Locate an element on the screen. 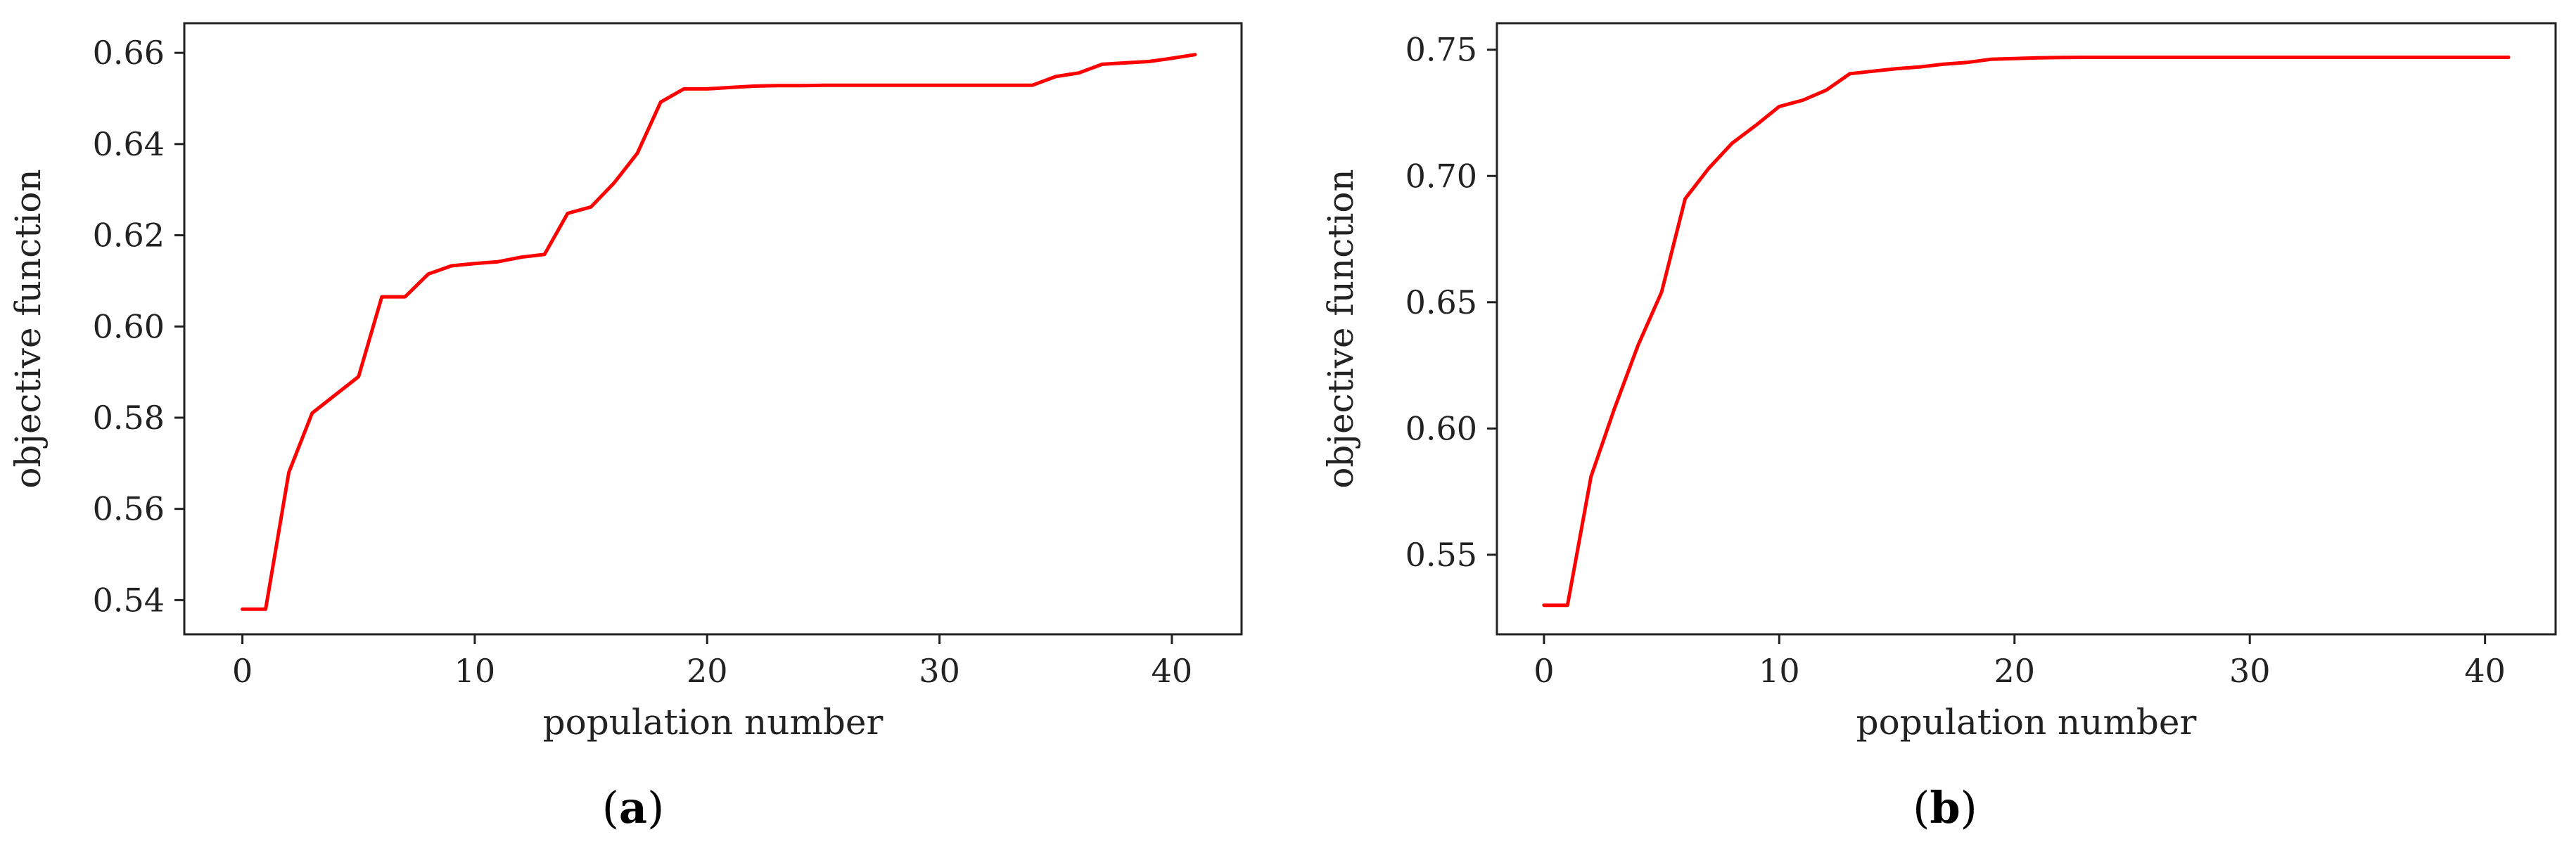 This screenshot has width=2576, height=853. panel-label: (b) is located at coordinates (1945, 807).